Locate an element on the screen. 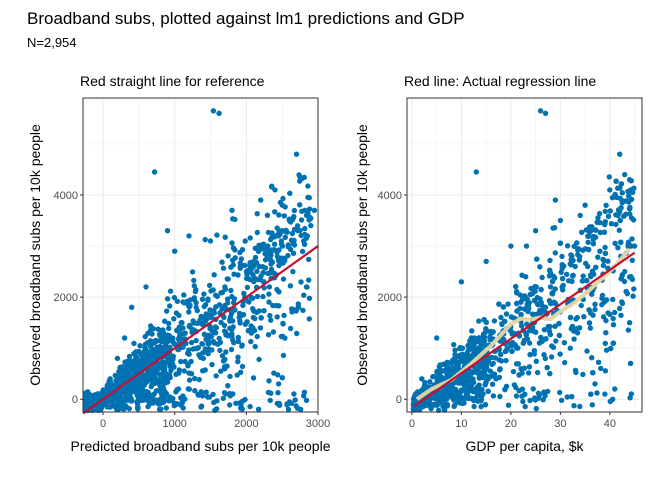  y-tick-label: 0 is located at coordinates (399, 400).